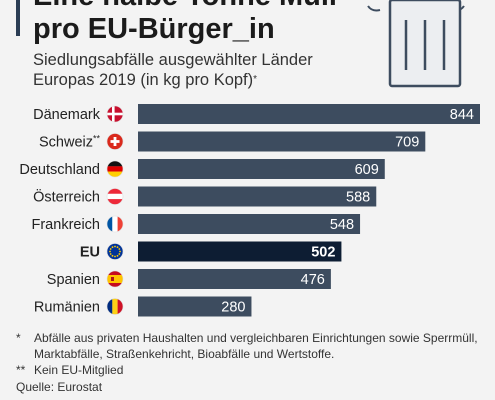 This screenshot has width=495, height=400. I want to click on flag-es-icon, so click(115, 279).